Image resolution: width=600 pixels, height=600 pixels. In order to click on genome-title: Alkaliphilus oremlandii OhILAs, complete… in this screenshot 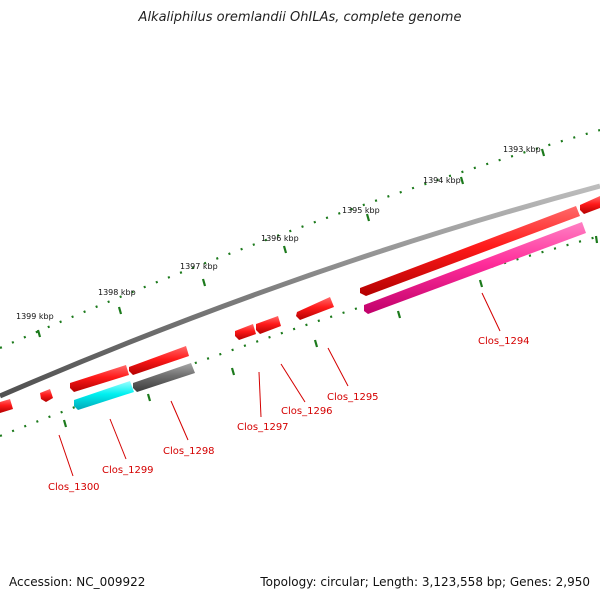, I will do `click(300, 17)`.